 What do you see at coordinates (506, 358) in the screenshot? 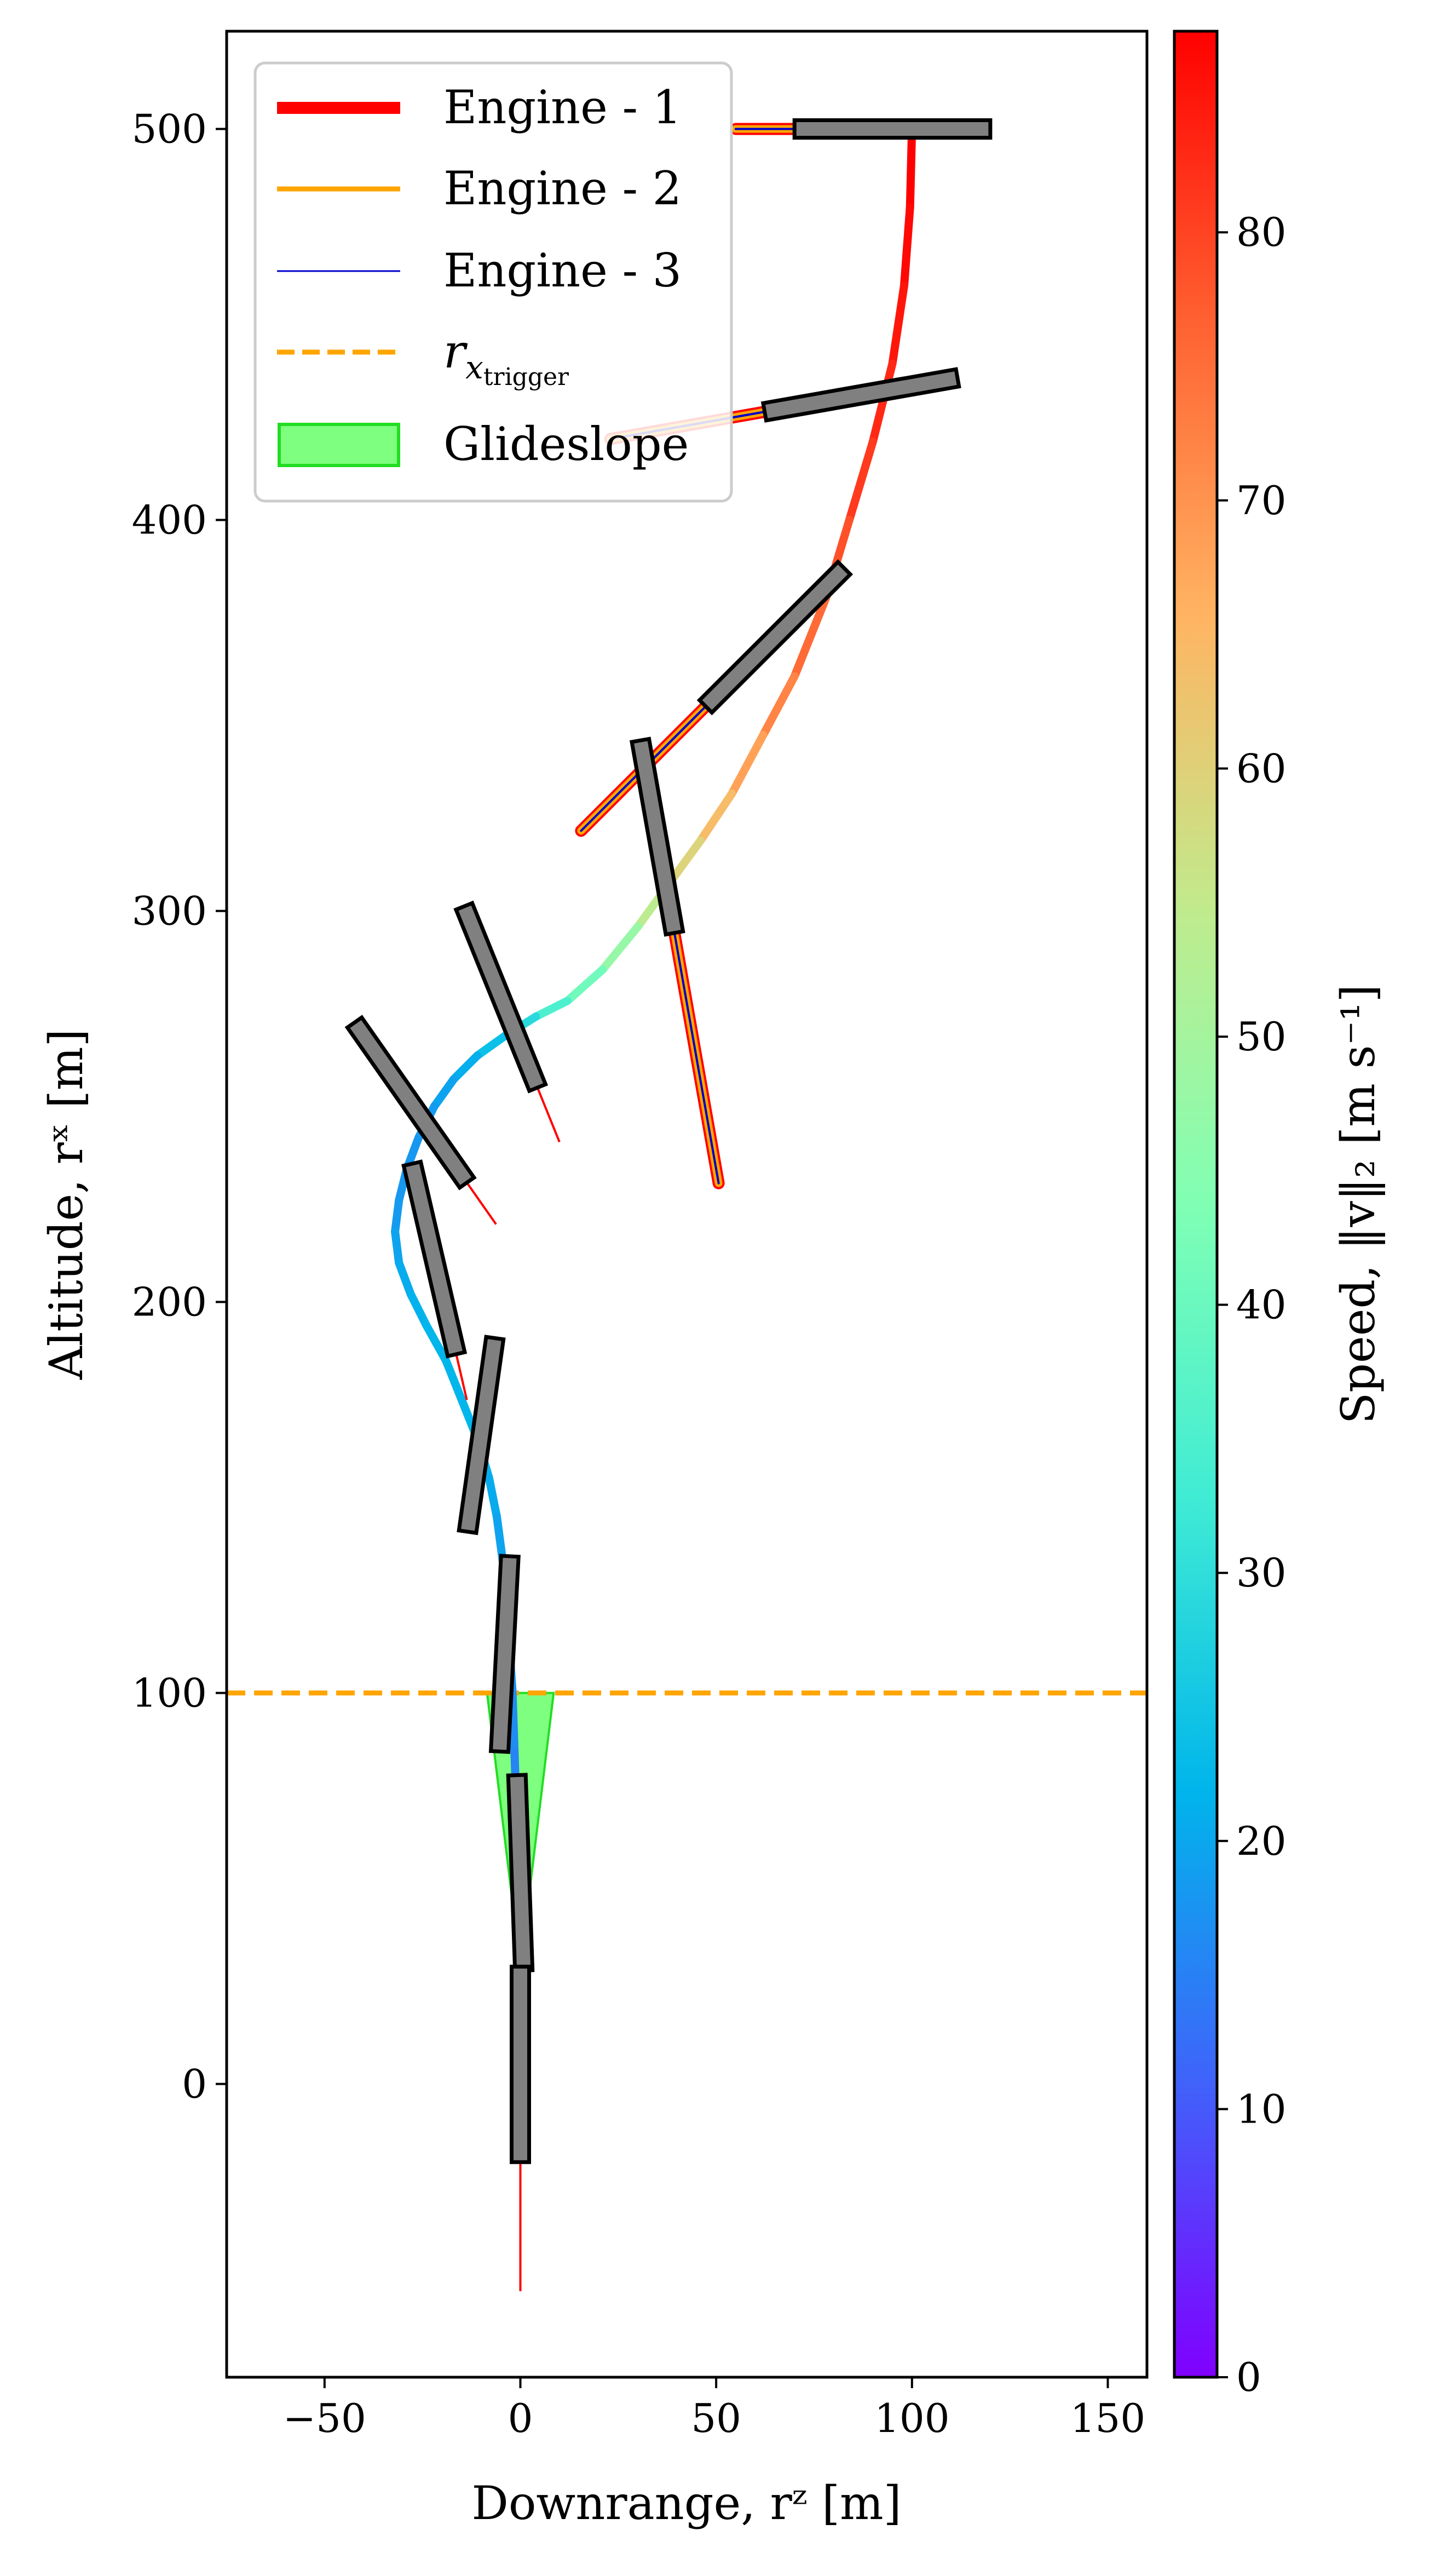
I see `legend-label-trigger: rxtrigger` at bounding box center [506, 358].